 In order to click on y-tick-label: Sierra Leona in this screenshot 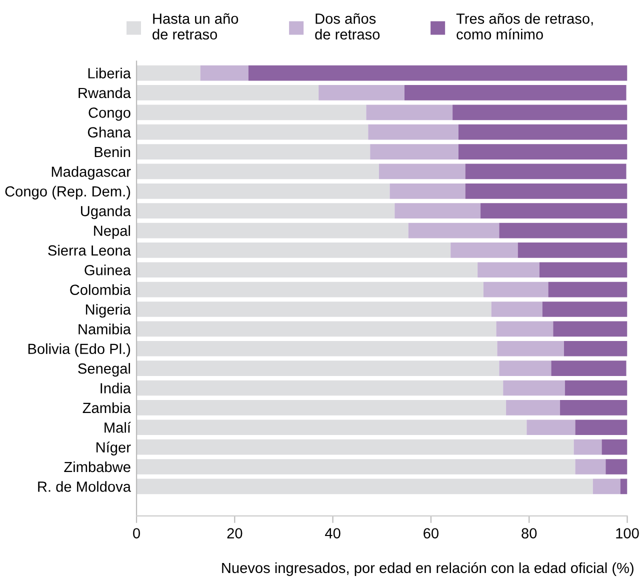, I will do `click(89, 250)`.